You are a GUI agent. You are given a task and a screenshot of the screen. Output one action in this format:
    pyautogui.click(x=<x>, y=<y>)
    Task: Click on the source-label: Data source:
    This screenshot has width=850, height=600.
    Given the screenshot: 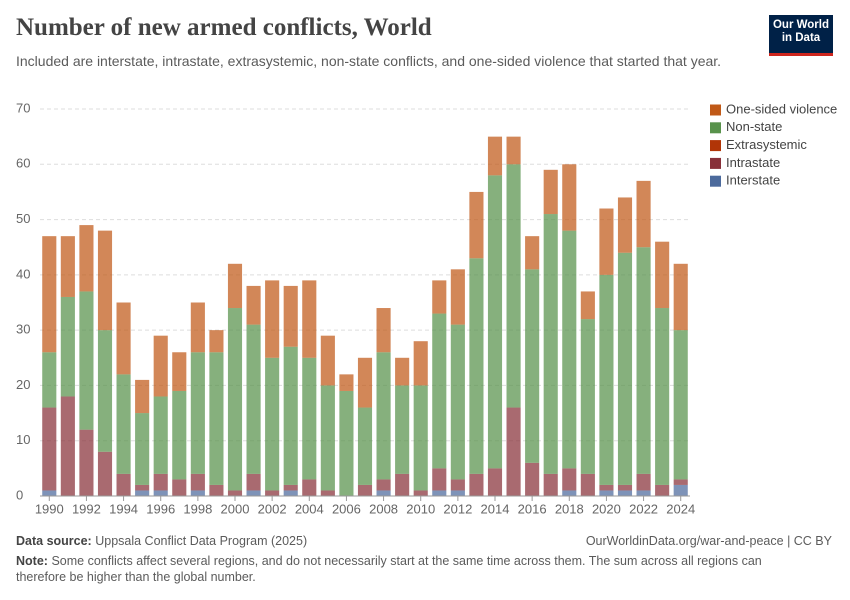 What is the action you would take?
    pyautogui.click(x=54, y=541)
    